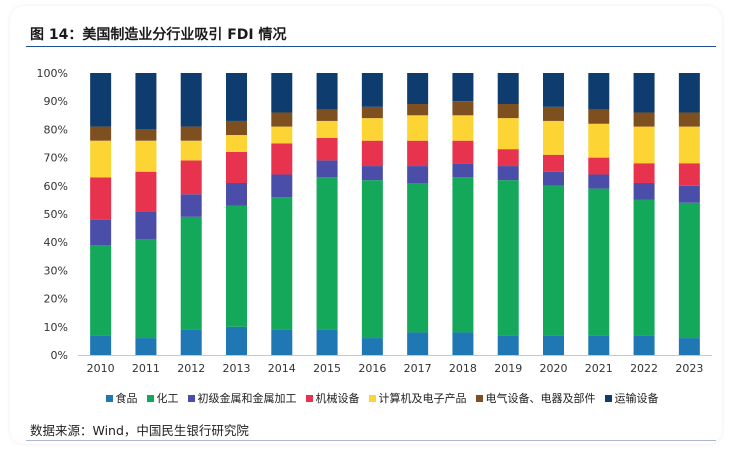 The height and width of the screenshot is (457, 734). I want to click on x-tick-label: 2011, so click(146, 368).